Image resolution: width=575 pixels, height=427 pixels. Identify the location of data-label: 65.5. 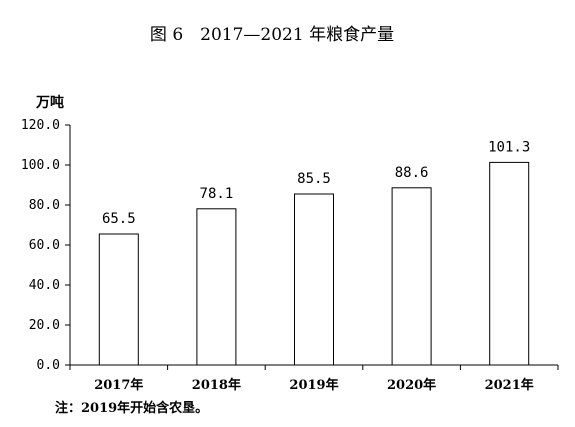
(119, 219).